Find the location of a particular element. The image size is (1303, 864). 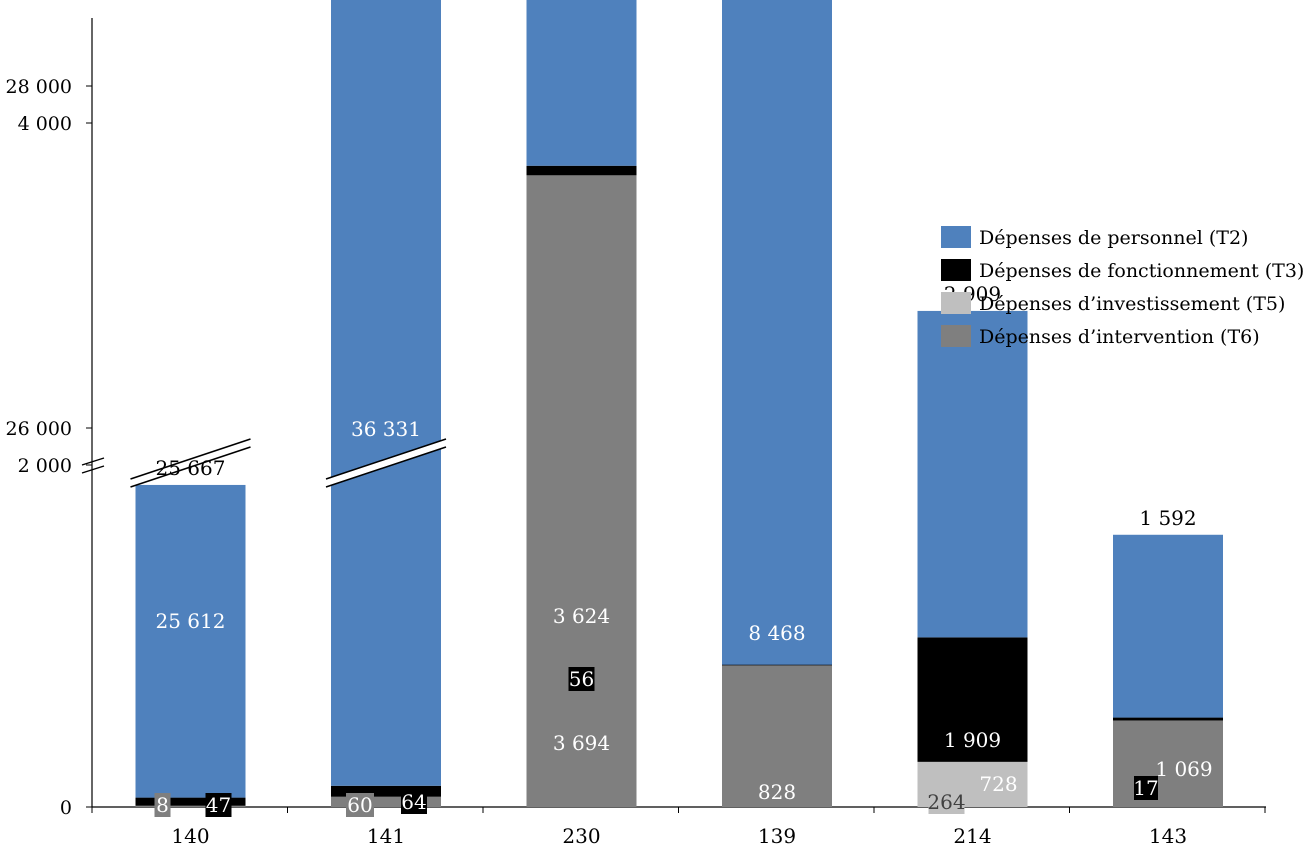

y-tick-label: 2 000 is located at coordinates (45, 466).